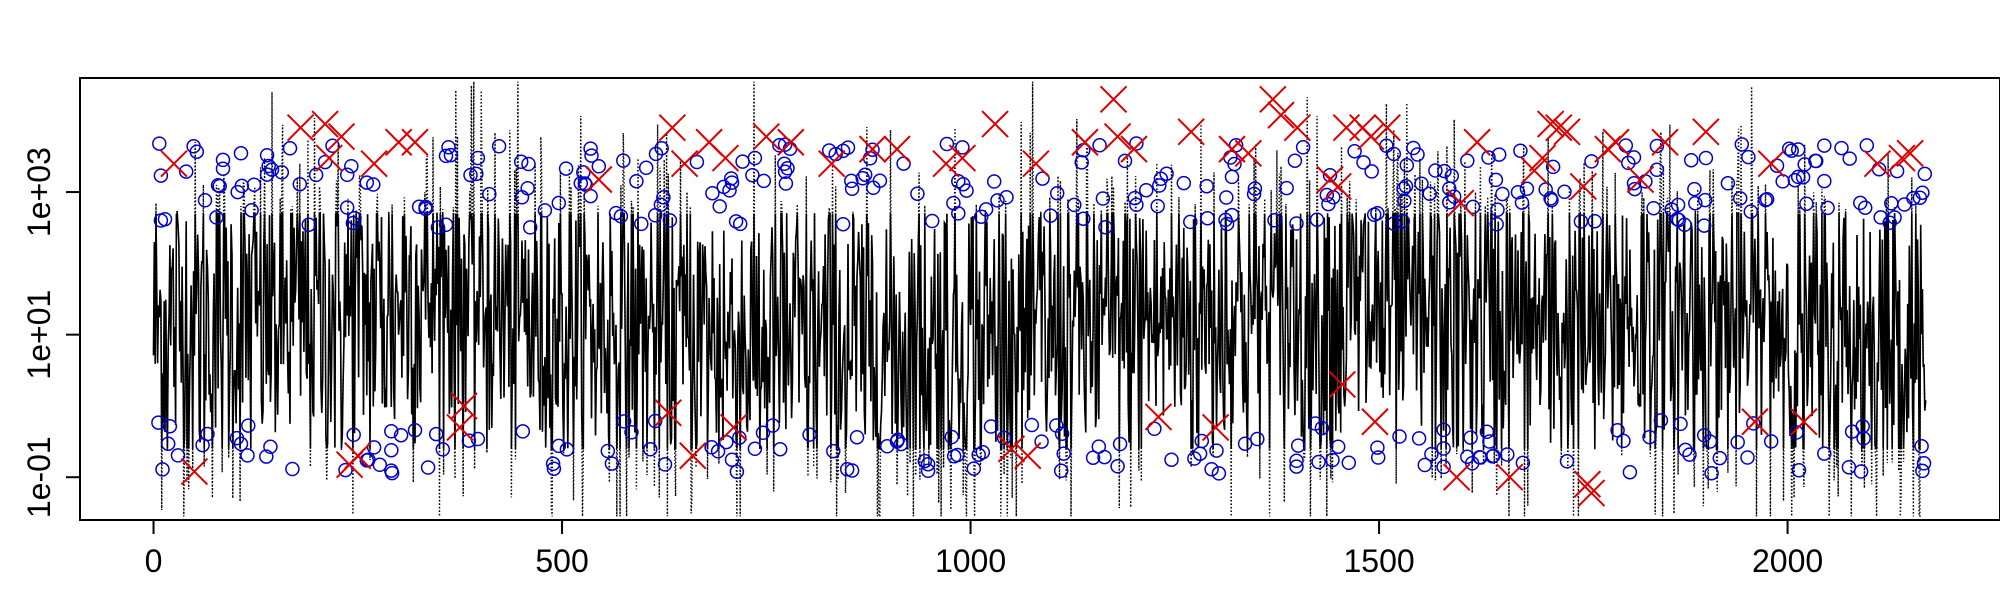  I want to click on y-tick-label: 1e-01, so click(39, 477).